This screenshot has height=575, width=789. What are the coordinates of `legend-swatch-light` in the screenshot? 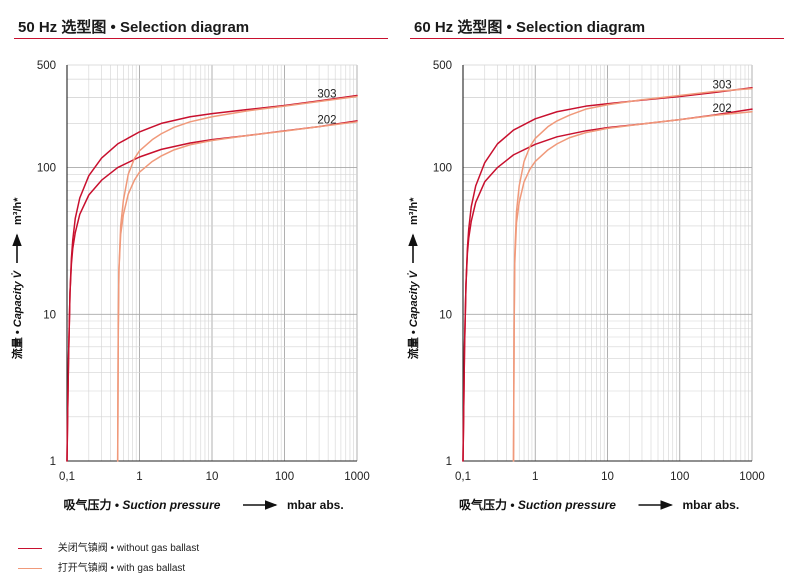 It's located at (30, 568).